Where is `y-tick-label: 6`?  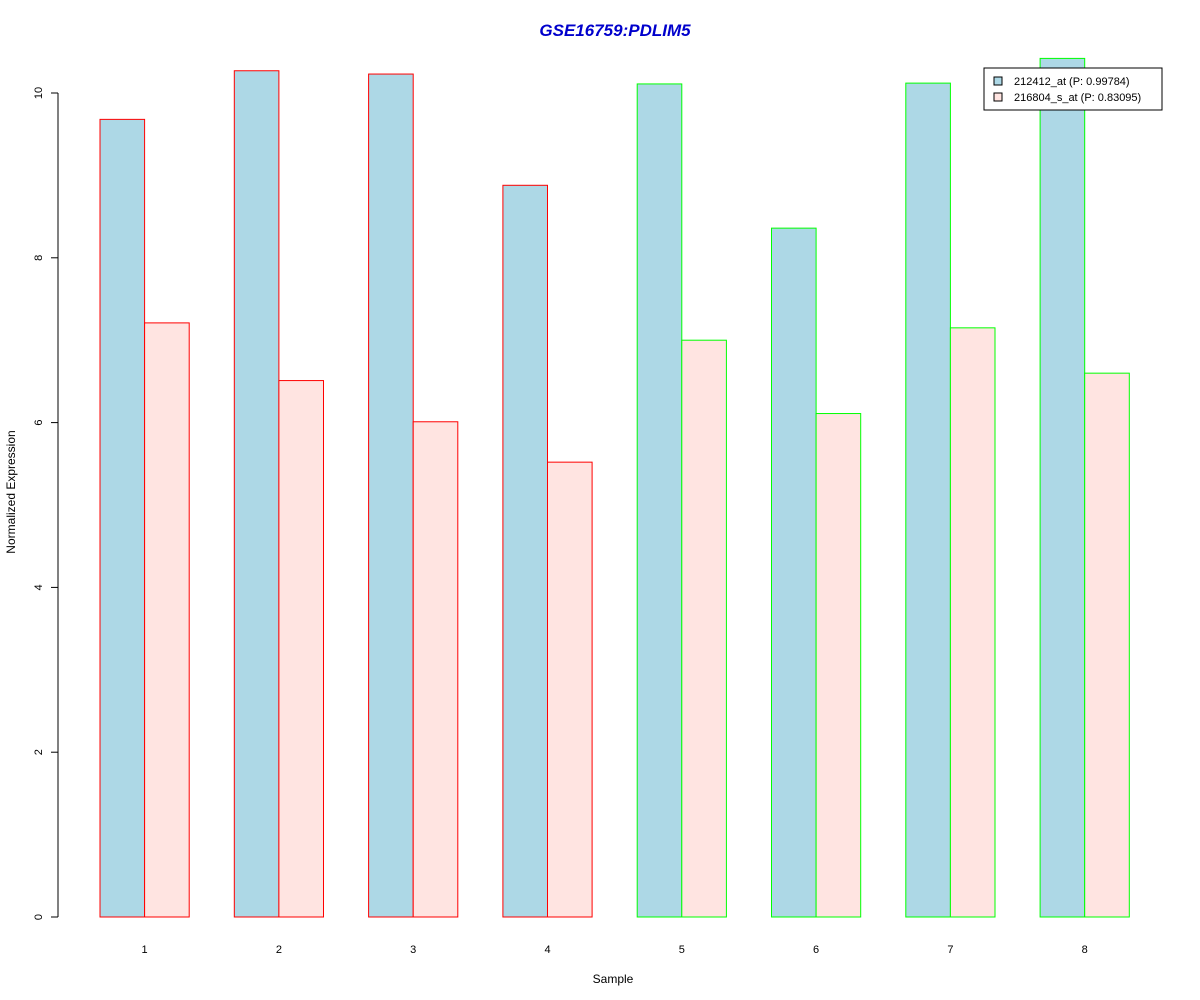 y-tick-label: 6 is located at coordinates (39, 423).